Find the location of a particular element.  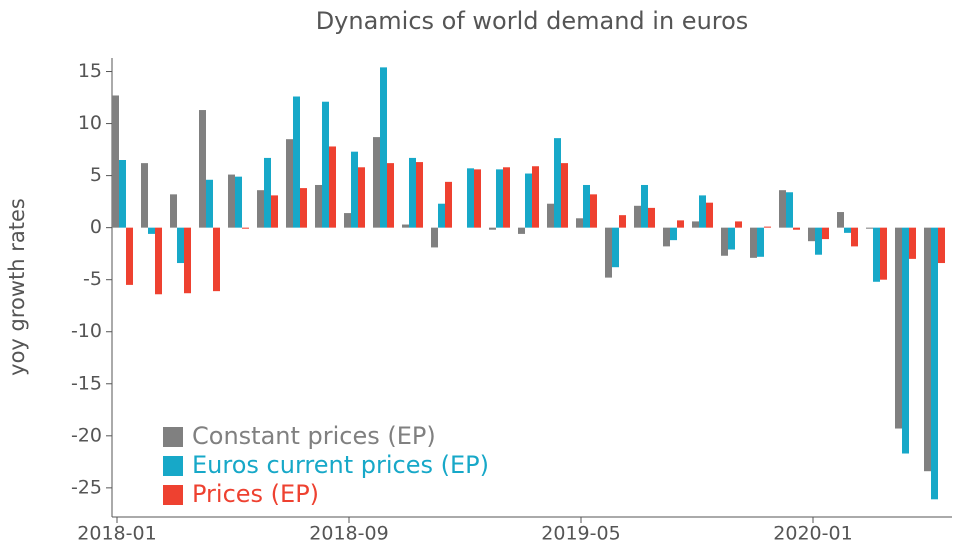

x-tick-label: 2019-05 is located at coordinates (580, 534).